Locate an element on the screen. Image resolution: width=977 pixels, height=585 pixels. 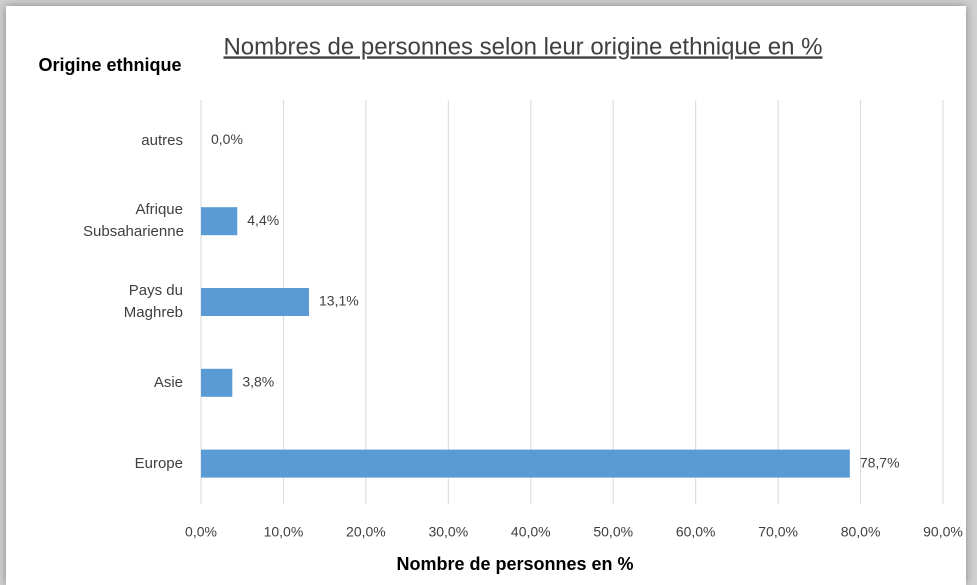
data-label: 3,8% is located at coordinates (258, 382).